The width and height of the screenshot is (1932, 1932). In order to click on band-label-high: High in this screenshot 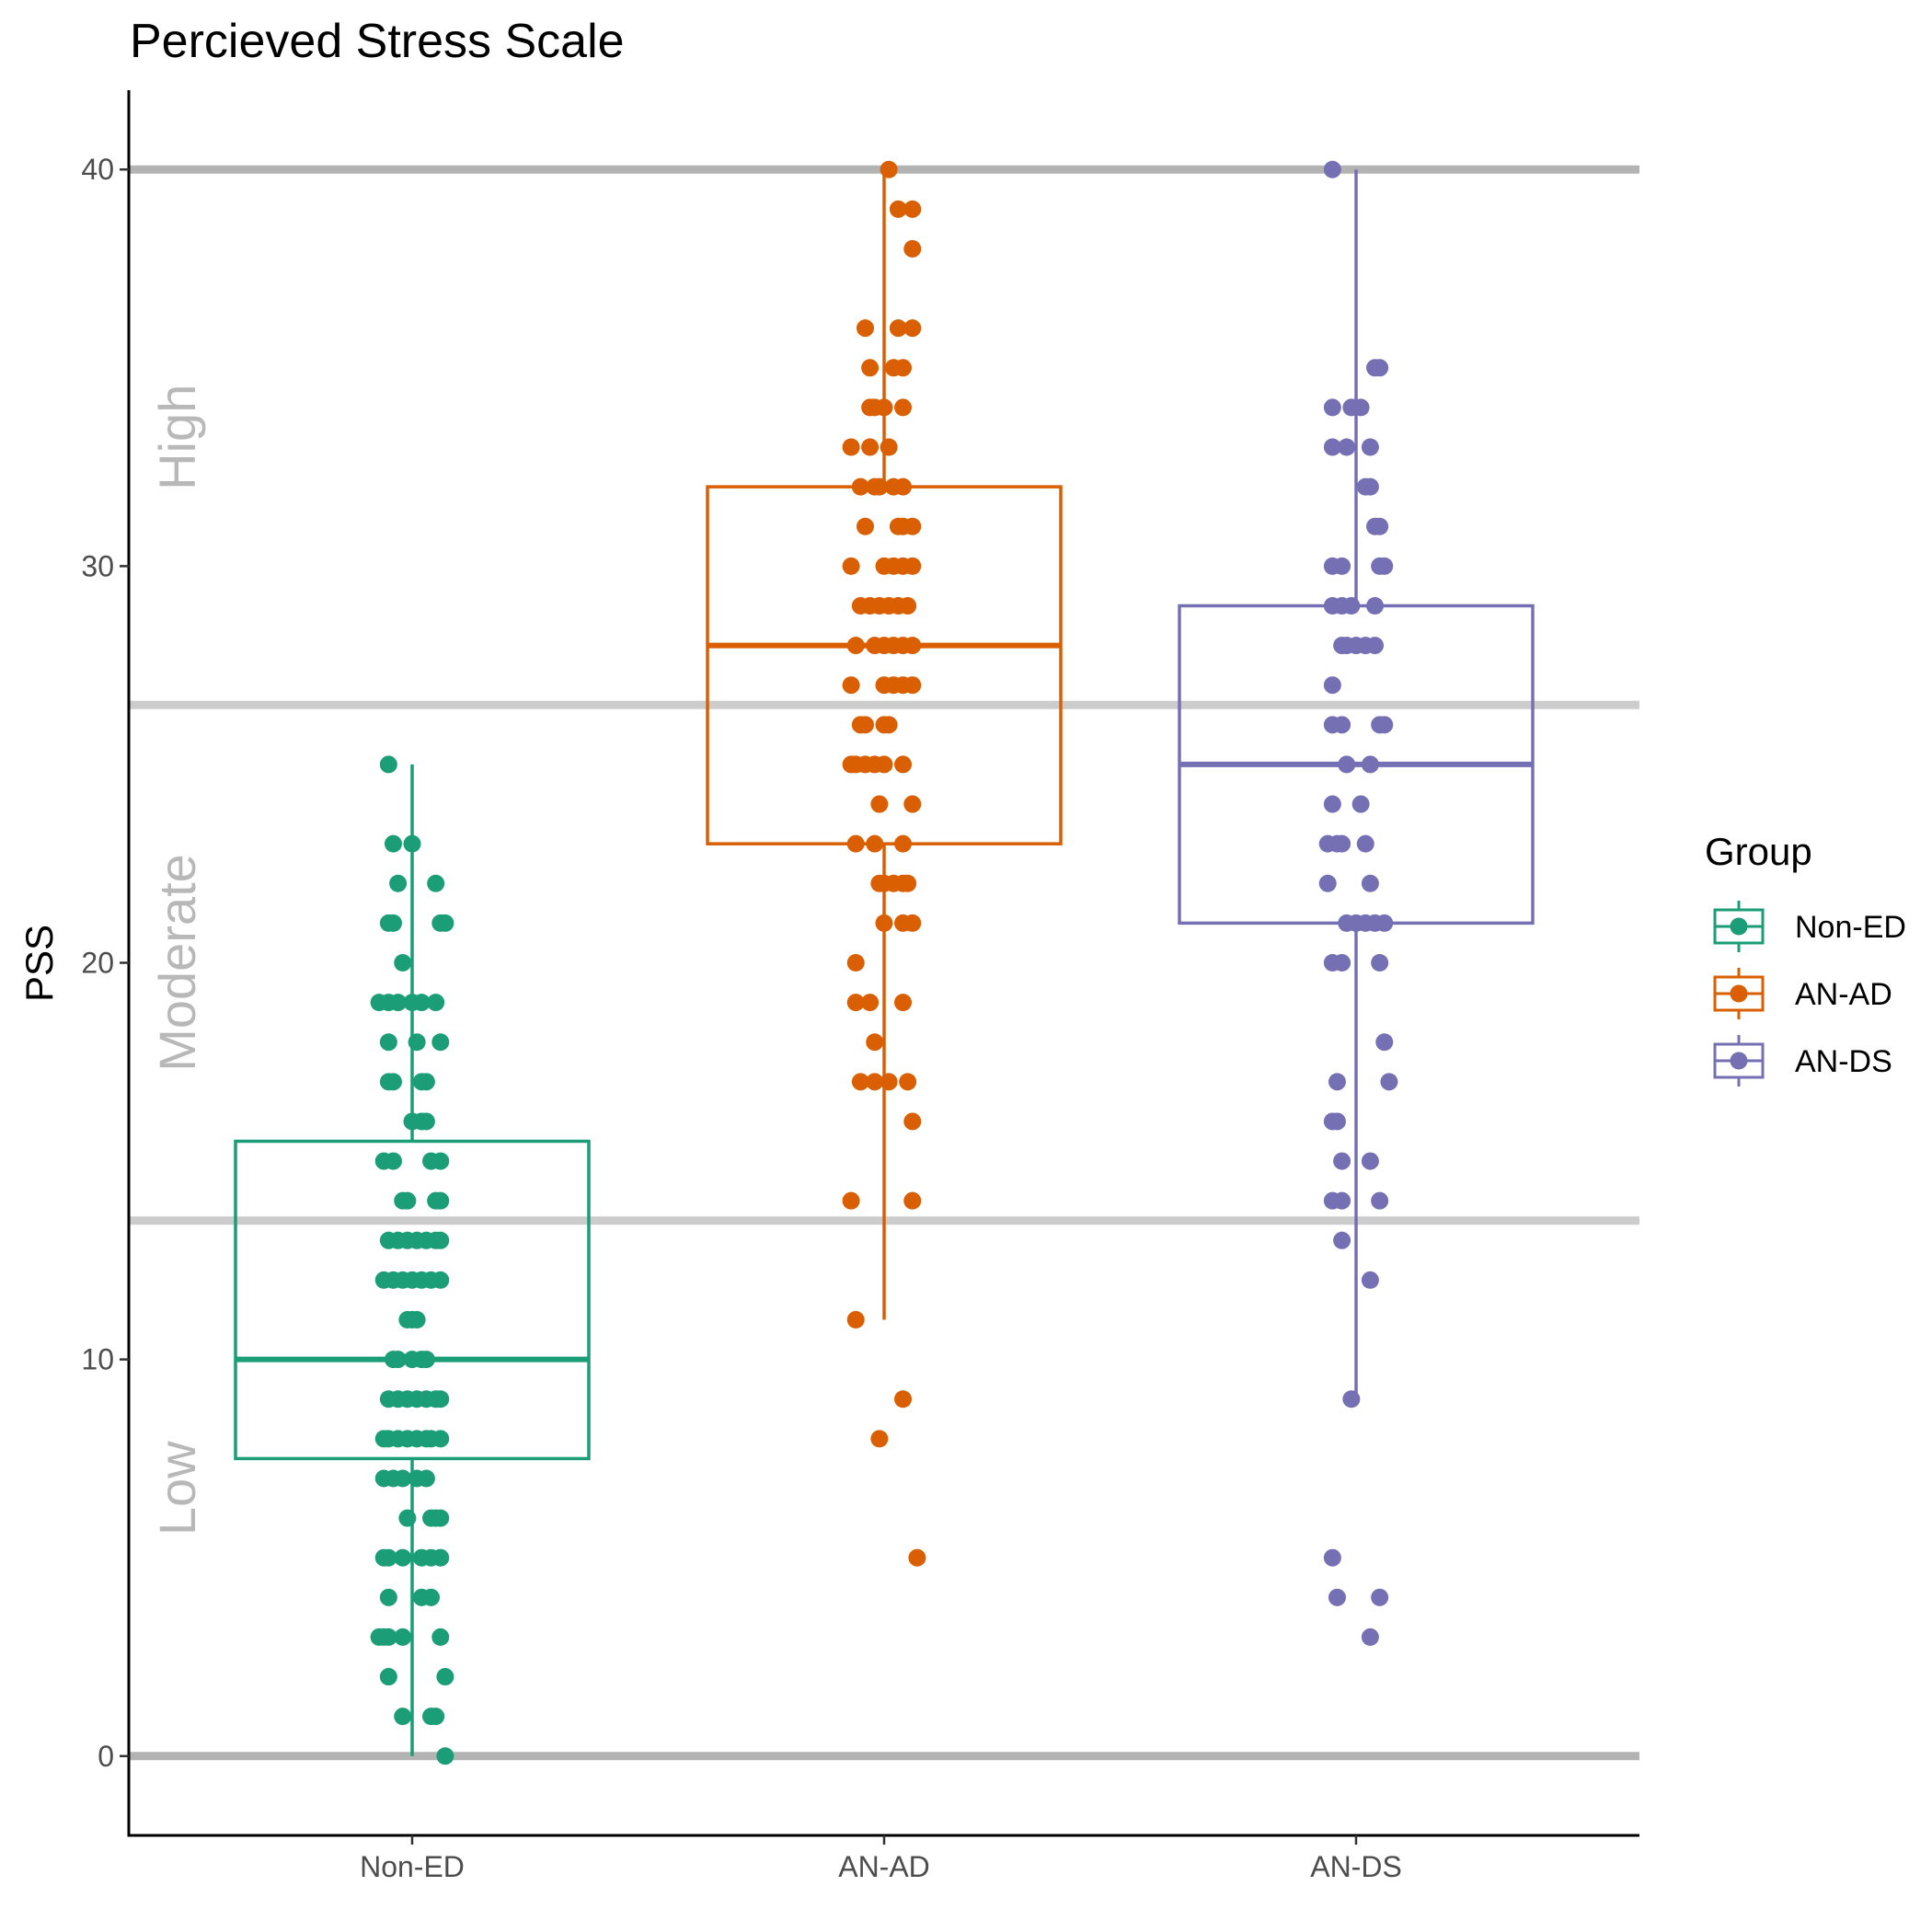, I will do `click(177, 437)`.